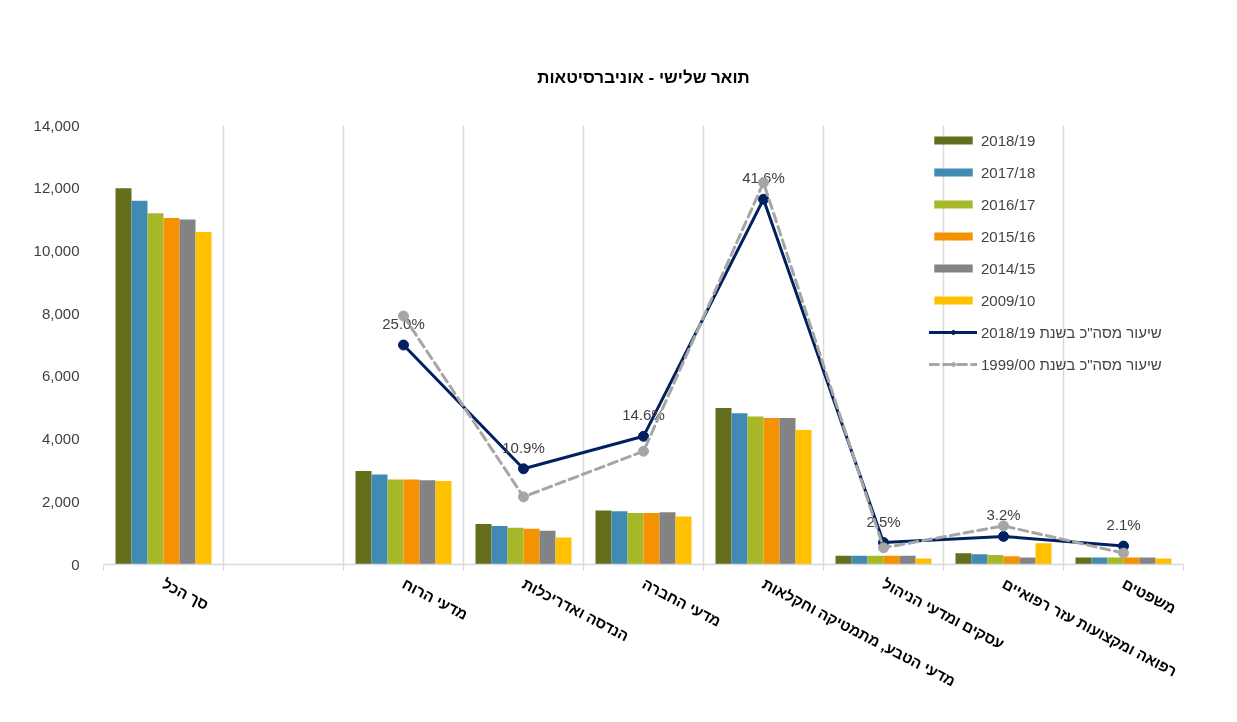 This screenshot has height=722, width=1237. Describe the element at coordinates (1003, 515) in the screenshot. I see `data-label: 3.2%` at that location.